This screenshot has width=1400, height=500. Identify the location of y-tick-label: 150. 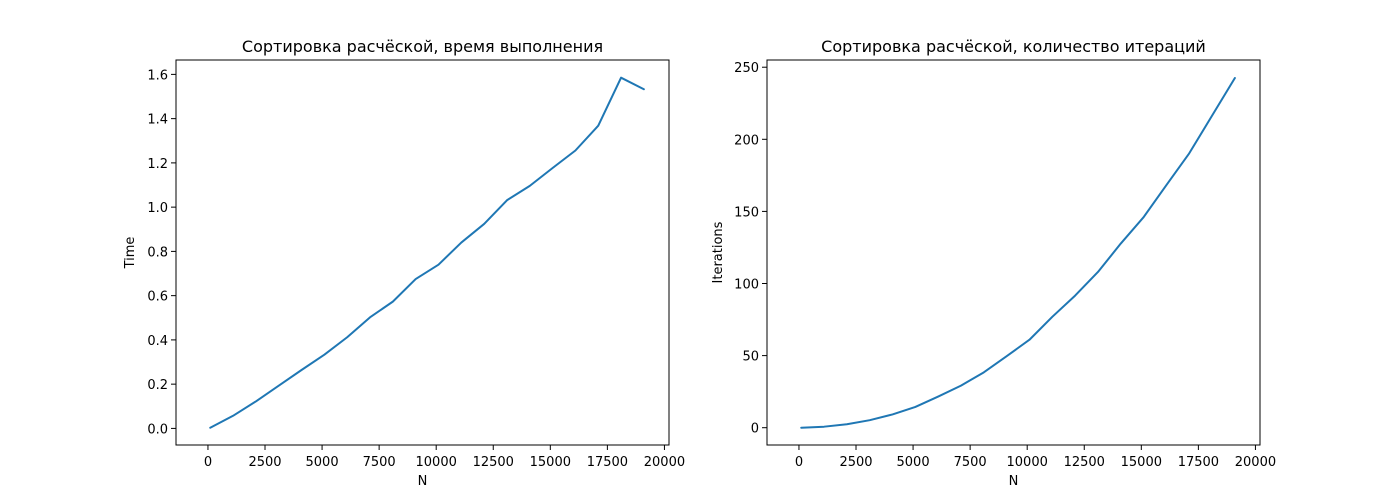
(746, 212).